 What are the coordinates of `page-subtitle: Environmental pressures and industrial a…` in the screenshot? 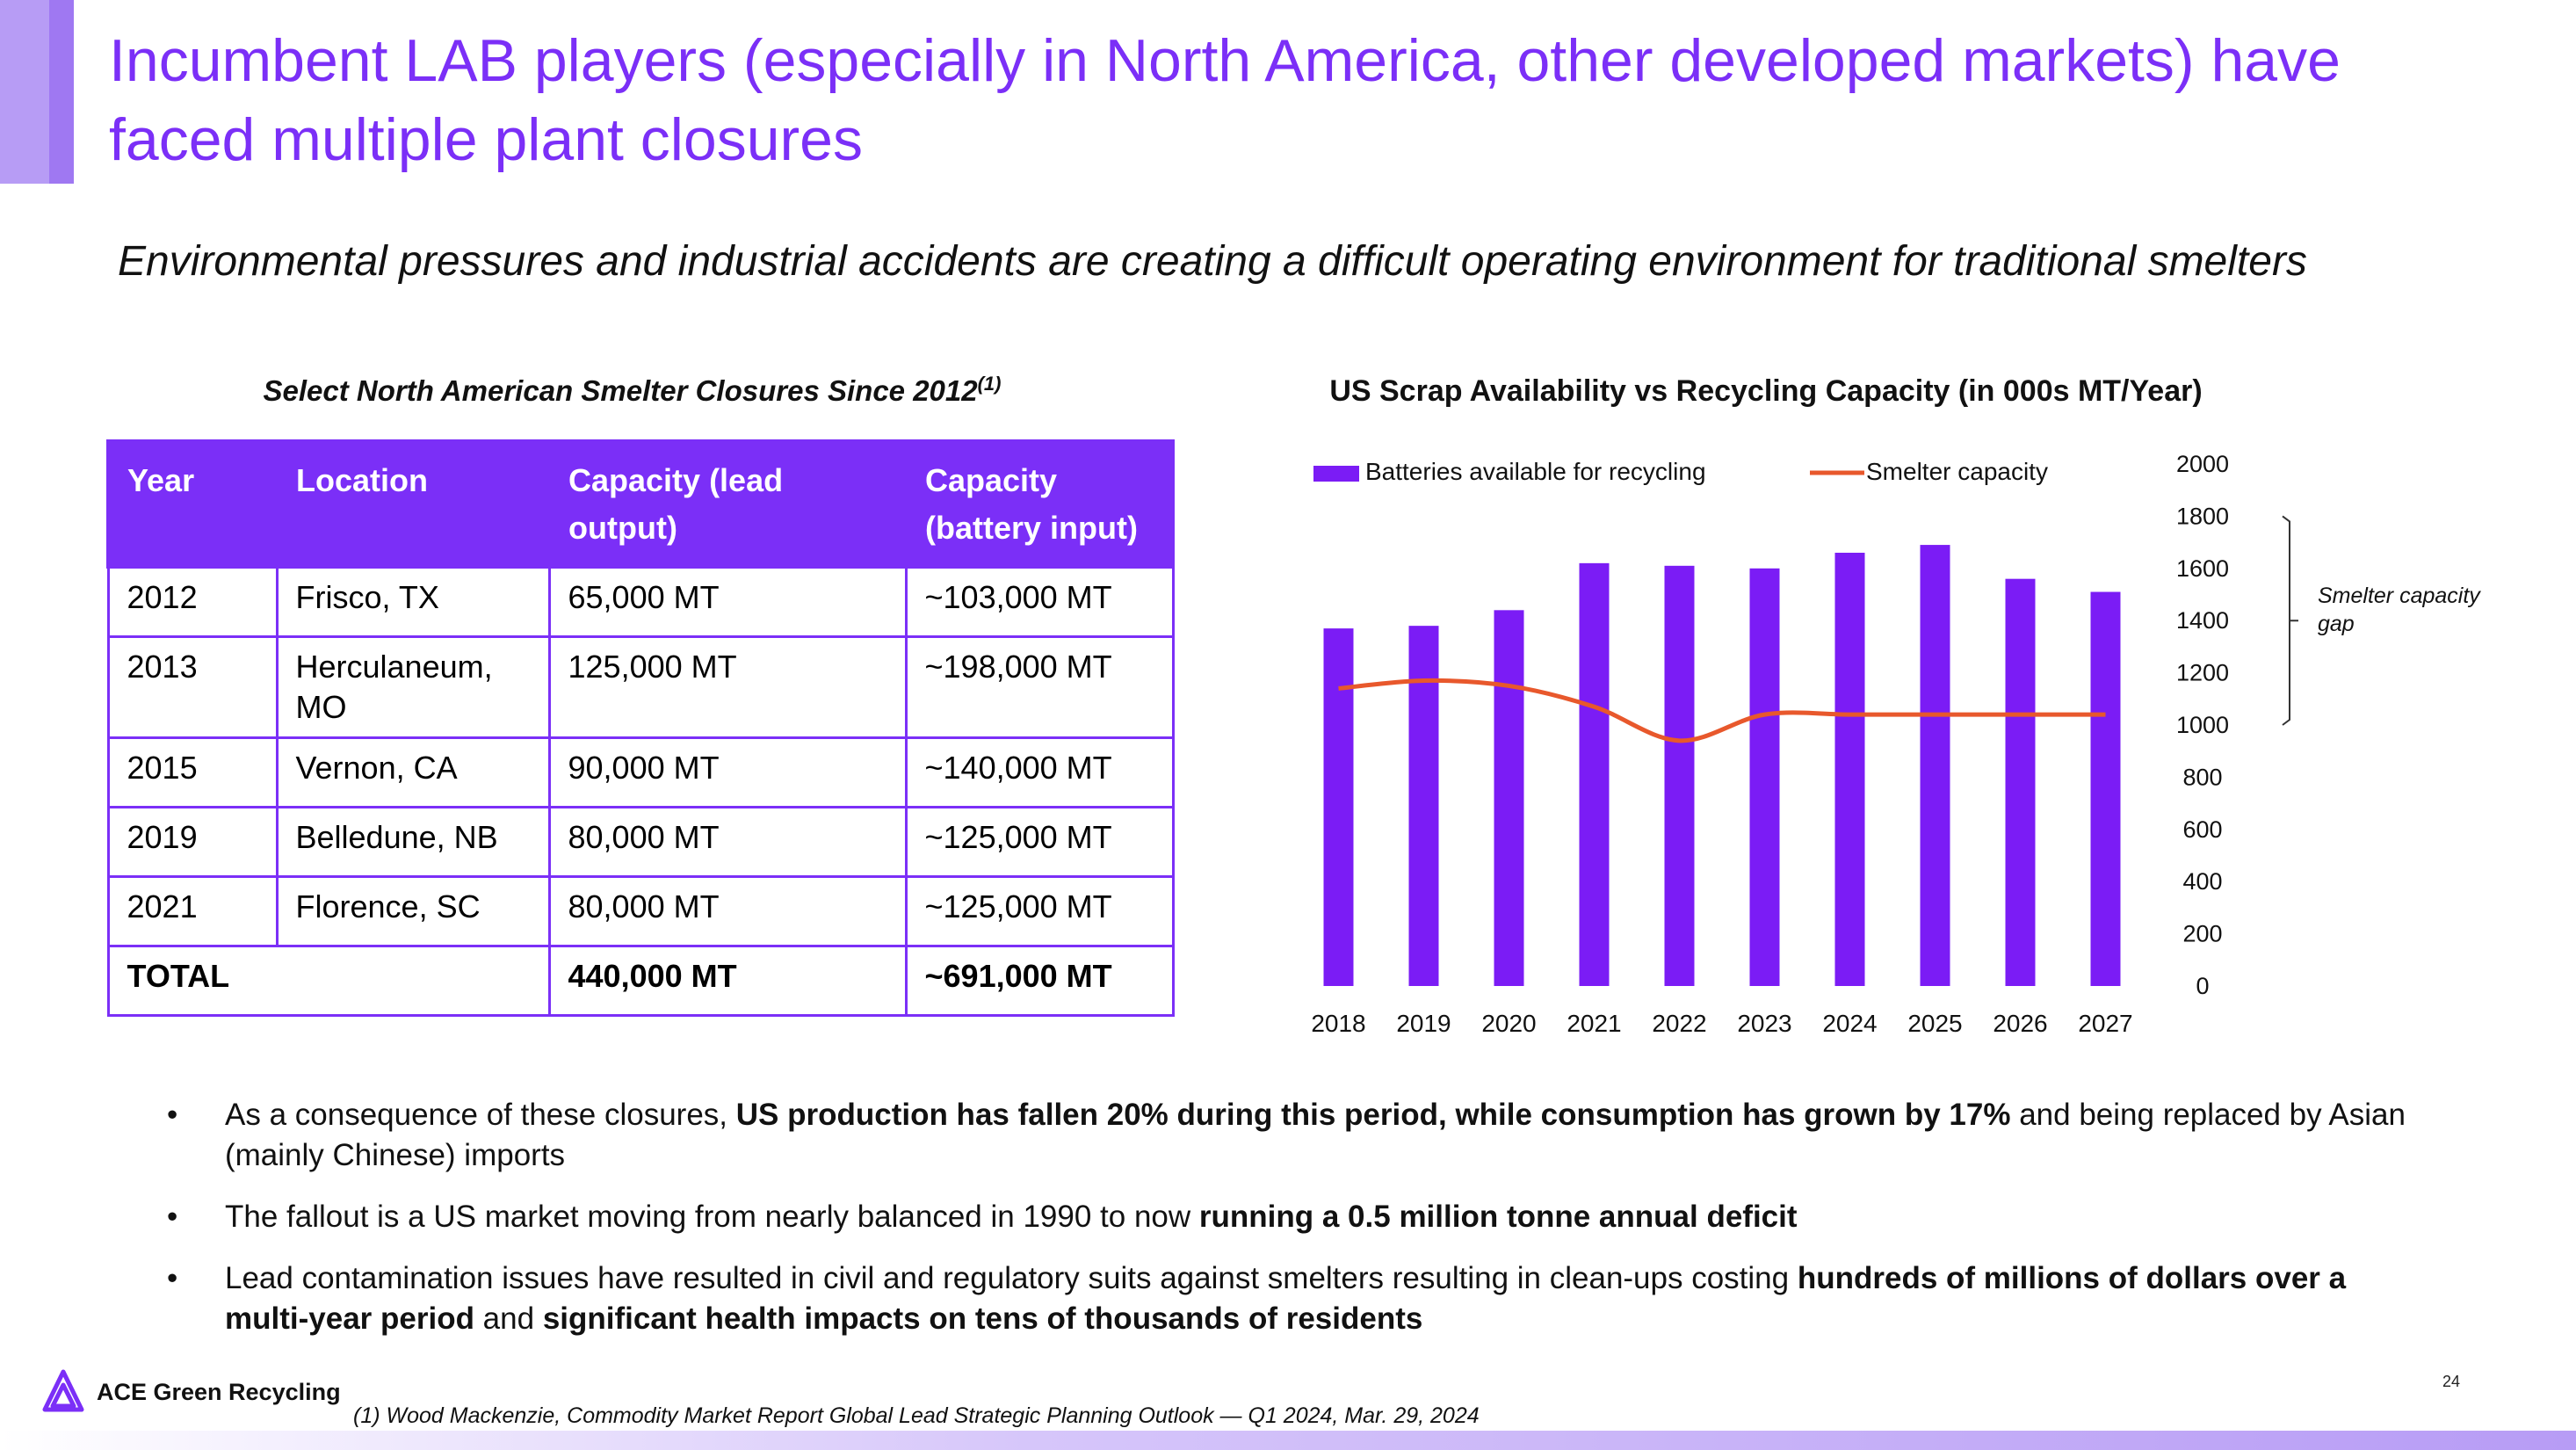 It's located at (1212, 261).